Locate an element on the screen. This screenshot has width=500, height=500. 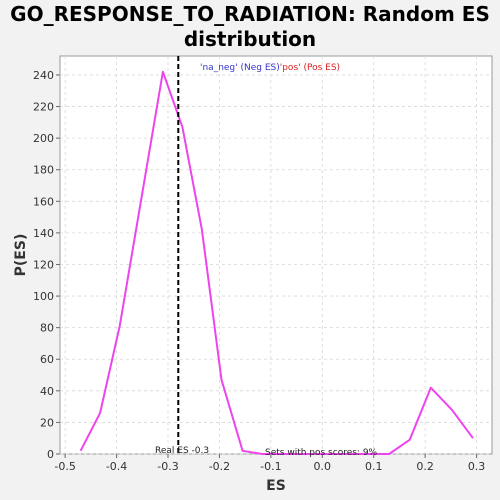
y-tick-label: 100 is located at coordinates (43, 296).